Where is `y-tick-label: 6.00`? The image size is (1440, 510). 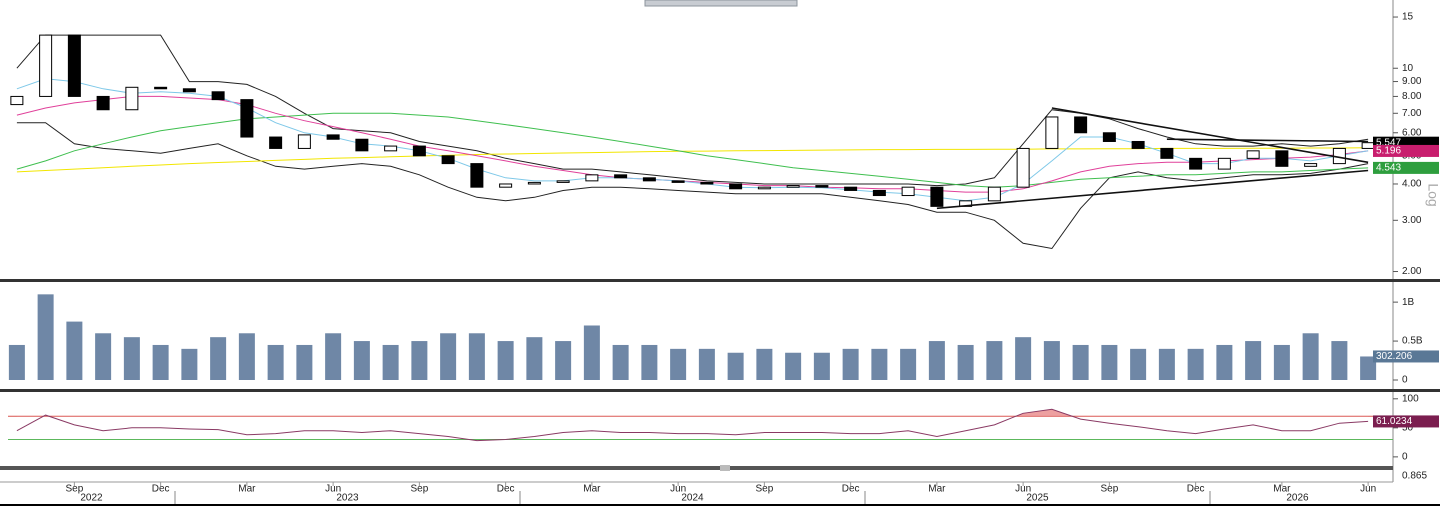
y-tick-label: 6.00 is located at coordinates (1412, 132).